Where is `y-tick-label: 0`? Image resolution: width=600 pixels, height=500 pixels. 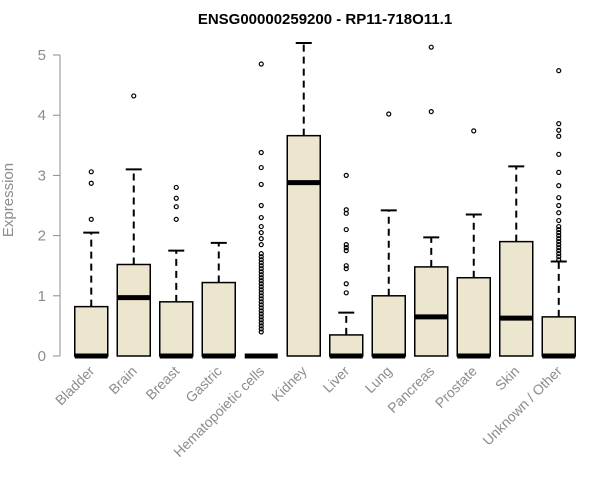
y-tick-label: 0 is located at coordinates (42, 356).